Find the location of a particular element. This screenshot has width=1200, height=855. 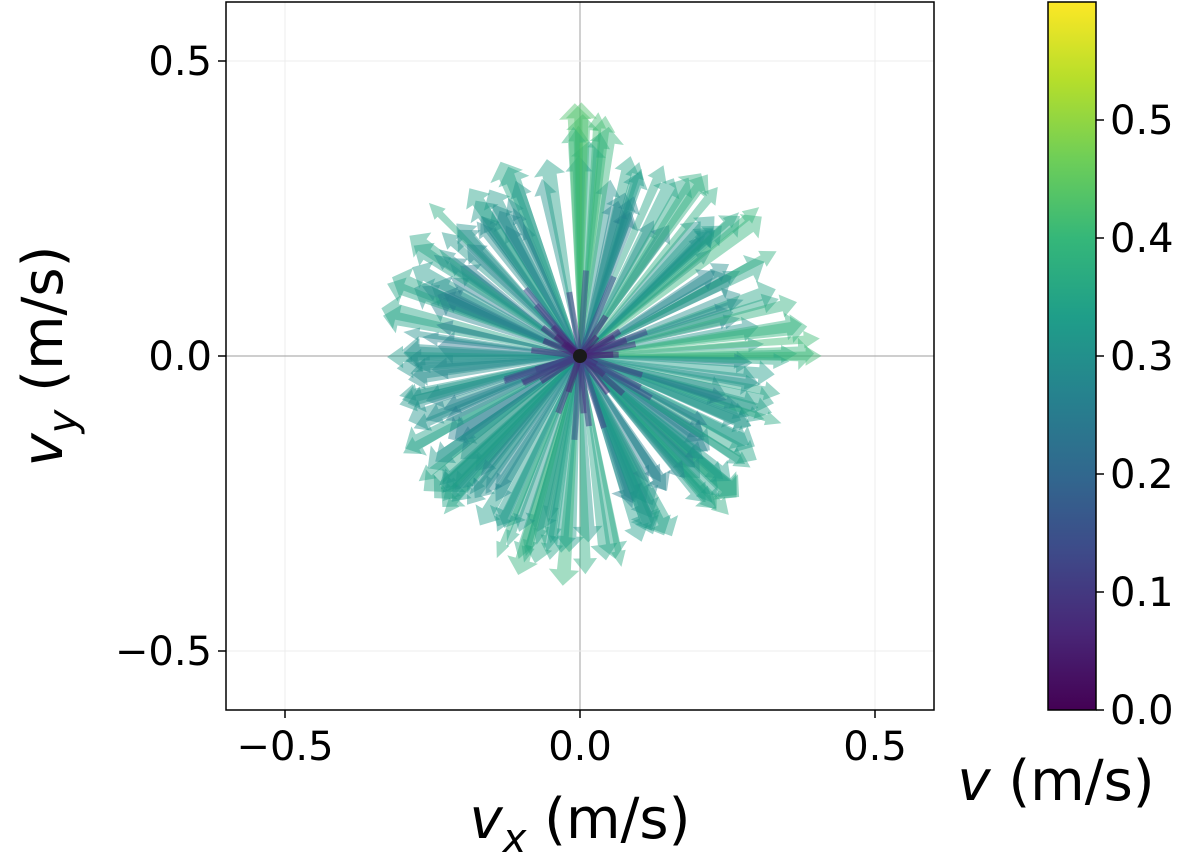

x-axis-ticks: −0.5 0.0 0.5 is located at coordinates (571, 740).